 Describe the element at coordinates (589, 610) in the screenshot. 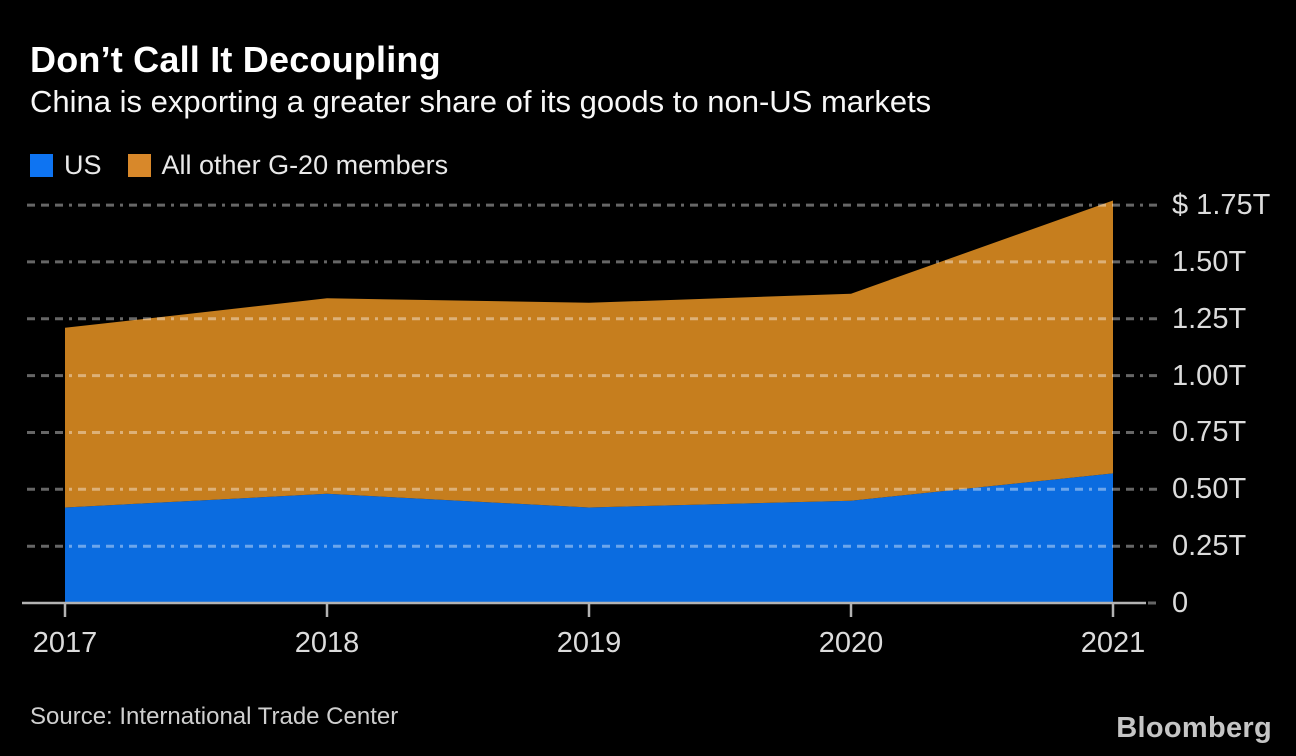

I see `x-axis-ticks` at that location.